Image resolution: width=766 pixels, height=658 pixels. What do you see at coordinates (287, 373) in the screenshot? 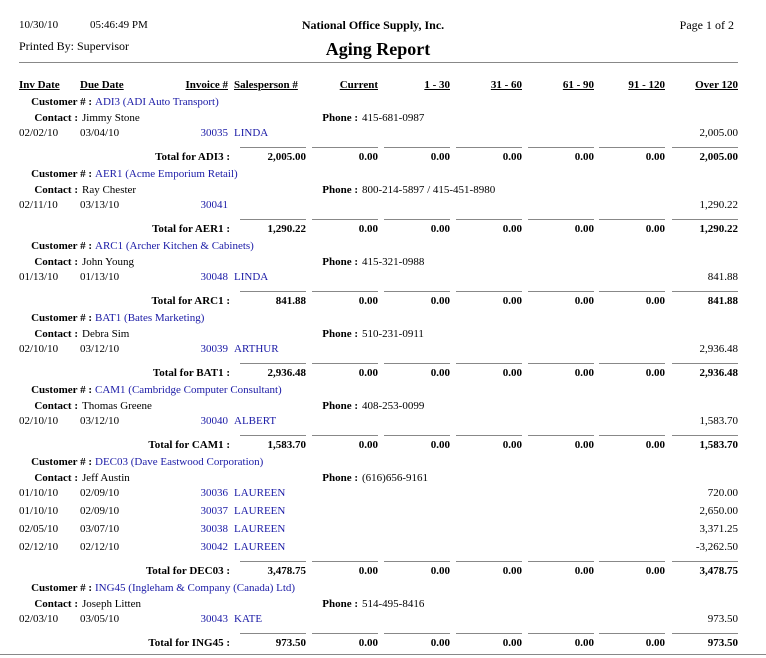
I see `total-amount: 2,936.48` at bounding box center [287, 373].